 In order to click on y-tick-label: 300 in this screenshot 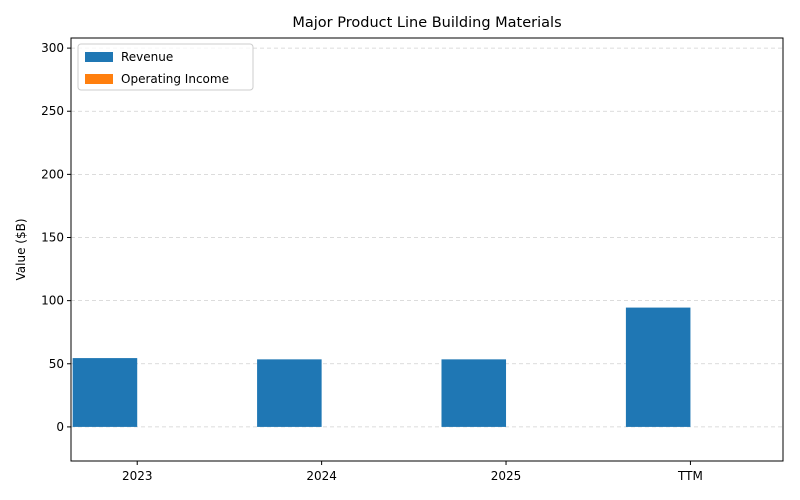, I will do `click(52, 48)`.